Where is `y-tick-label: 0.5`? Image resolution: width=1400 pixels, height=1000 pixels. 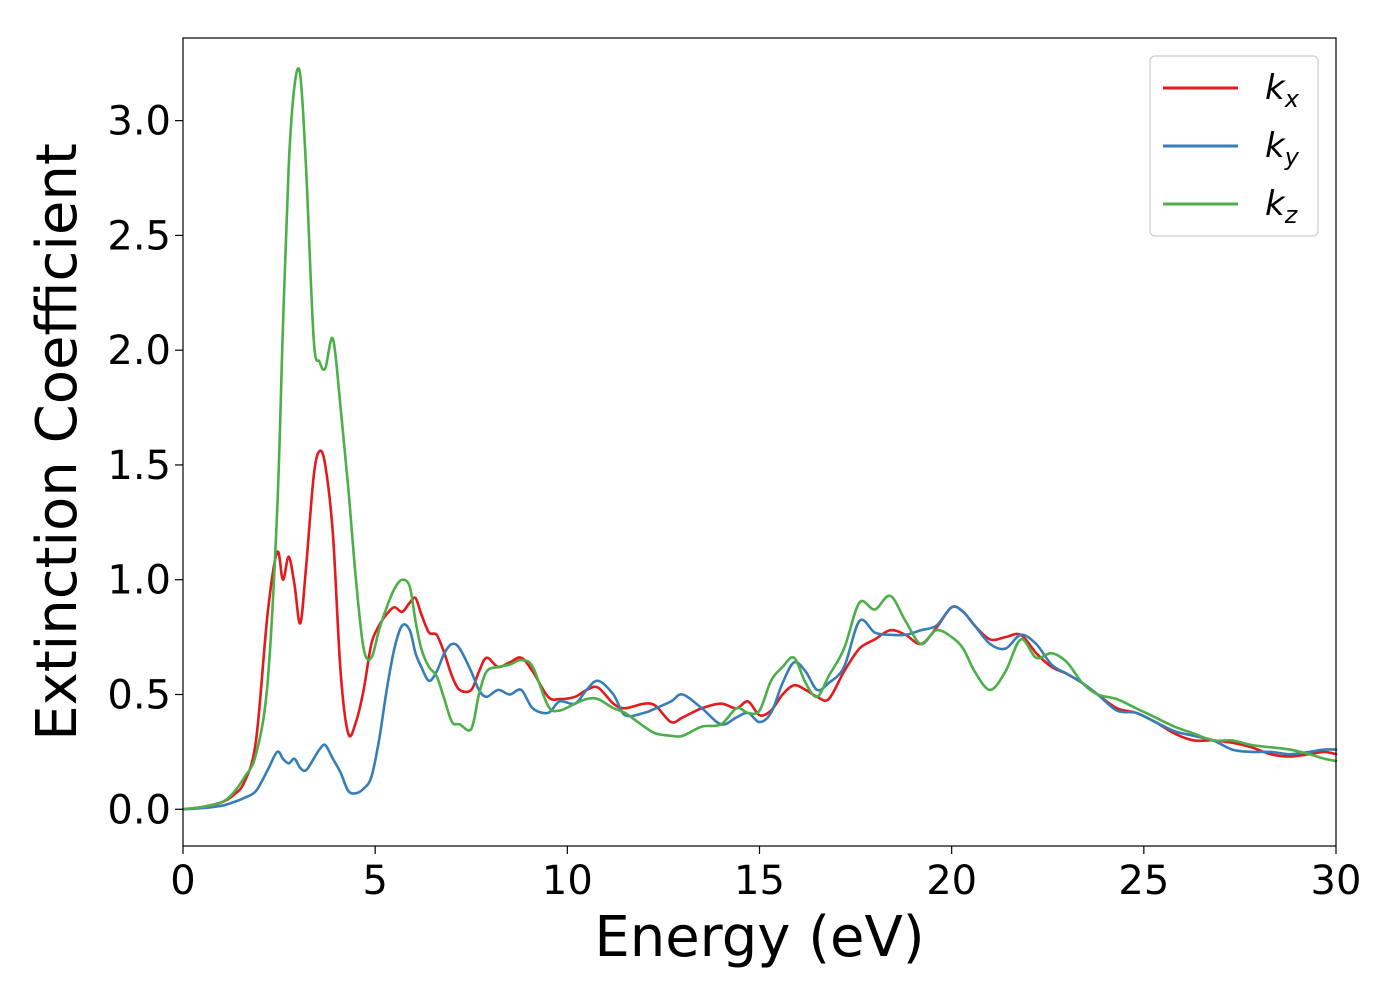
y-tick-label: 0.5 is located at coordinates (139, 696).